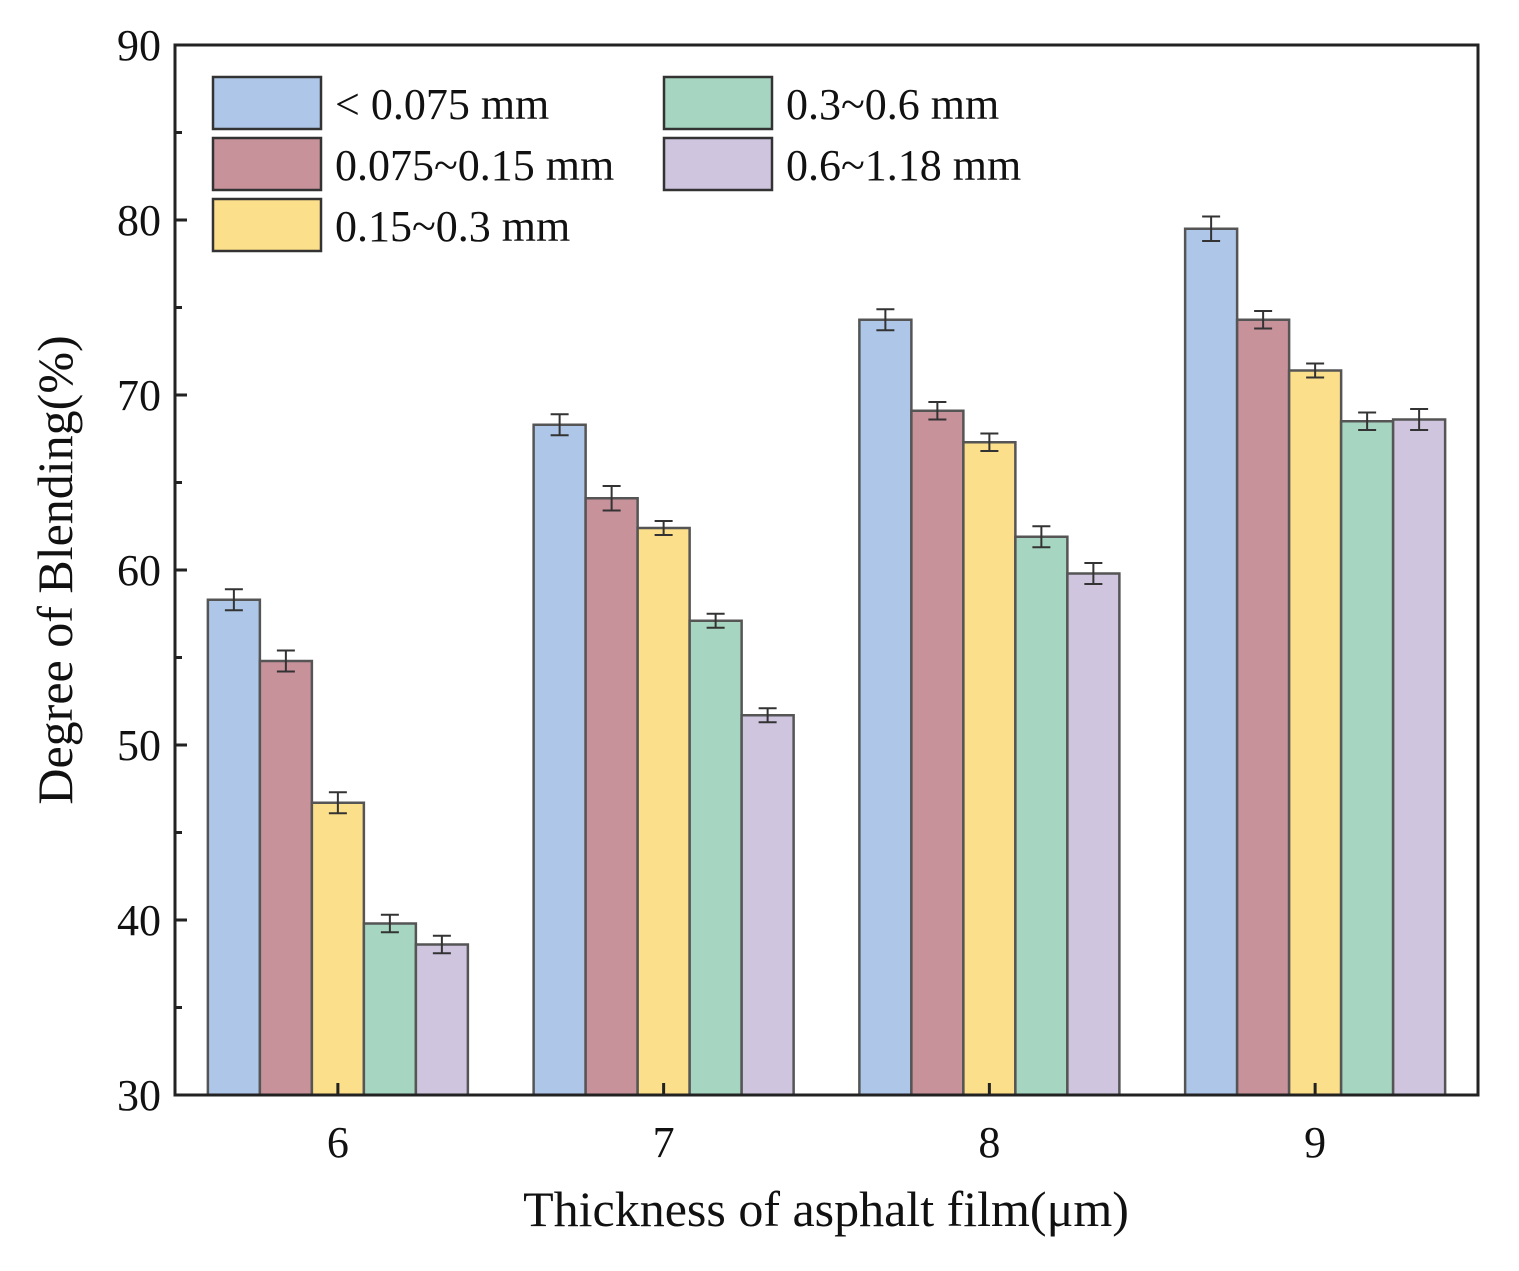 Image resolution: width=1519 pixels, height=1271 pixels. I want to click on legend-label: 0.15~0.3 mm, so click(452, 226).